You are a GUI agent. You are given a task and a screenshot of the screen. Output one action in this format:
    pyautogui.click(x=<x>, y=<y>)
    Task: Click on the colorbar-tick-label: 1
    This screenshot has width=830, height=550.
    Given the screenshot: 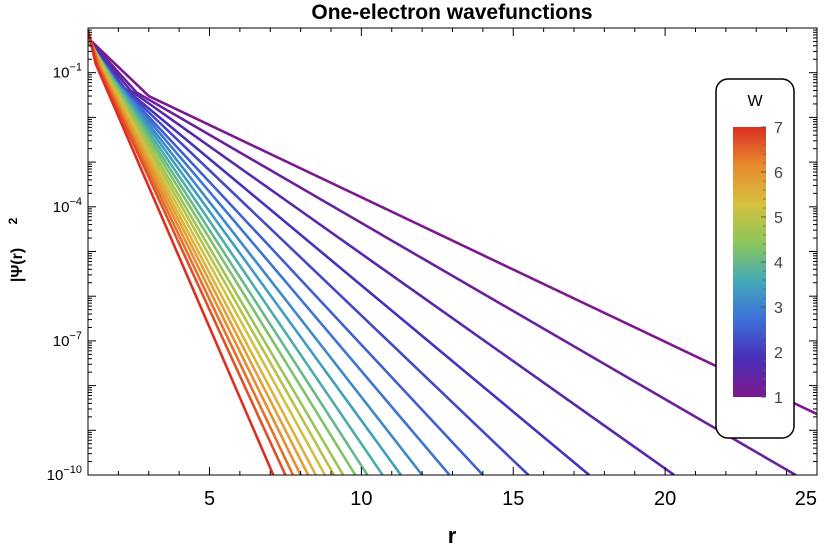 What is the action you would take?
    pyautogui.click(x=778, y=398)
    